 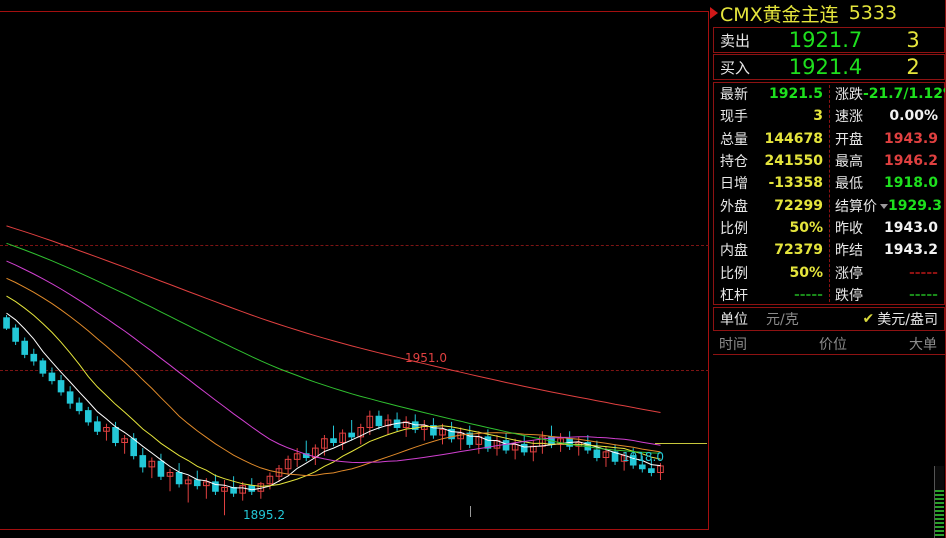 What do you see at coordinates (734, 139) in the screenshot?
I see `stats-label: 总量` at bounding box center [734, 139].